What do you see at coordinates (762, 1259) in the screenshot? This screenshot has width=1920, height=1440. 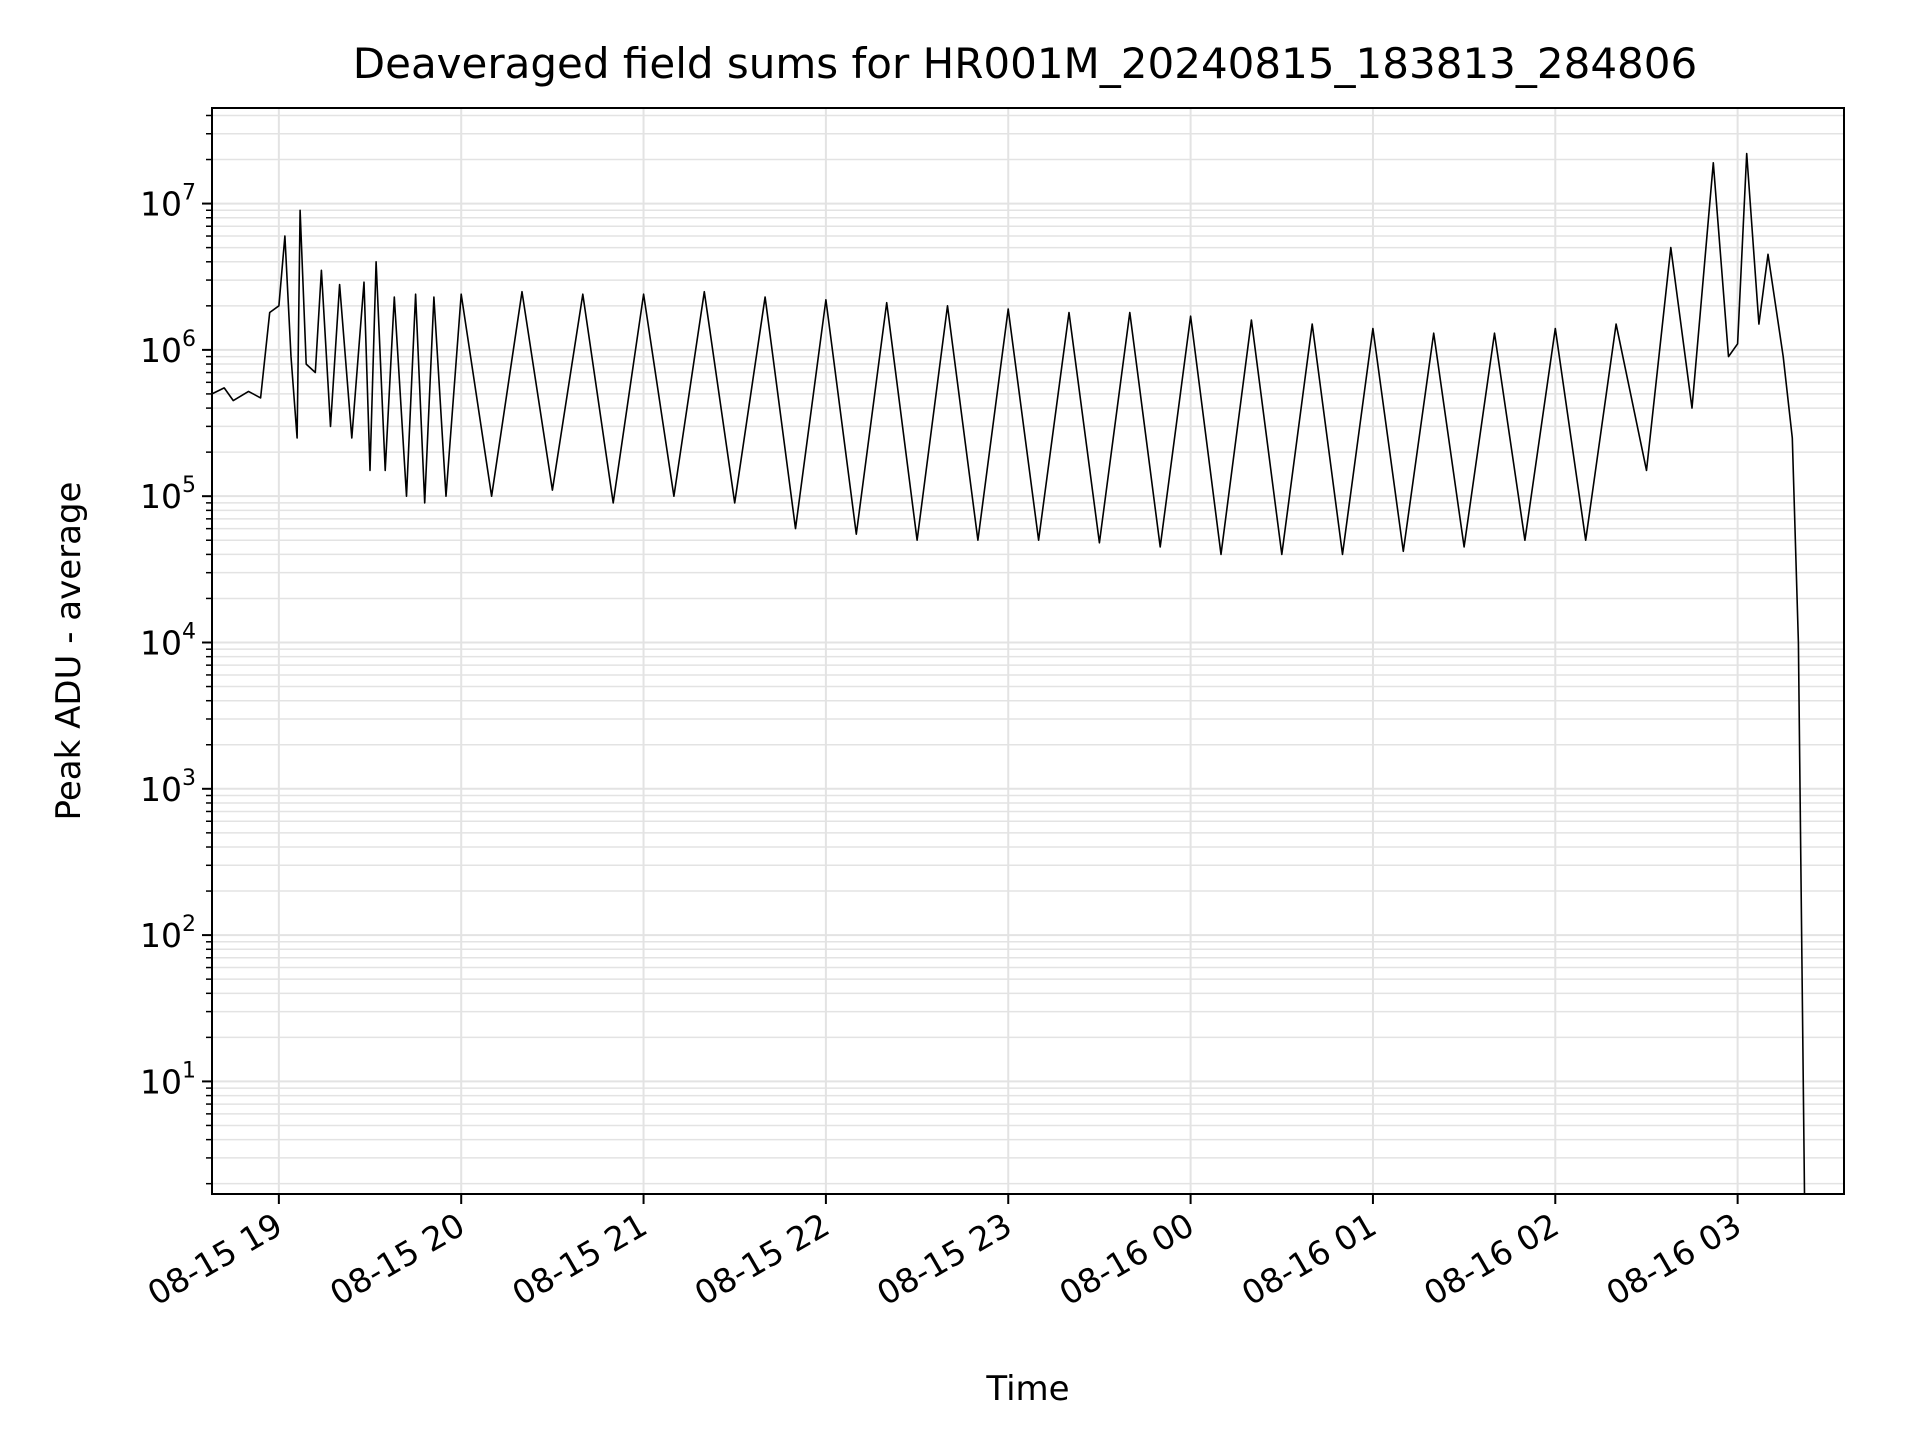 I see `x-tick-label: 08-15 22` at bounding box center [762, 1259].